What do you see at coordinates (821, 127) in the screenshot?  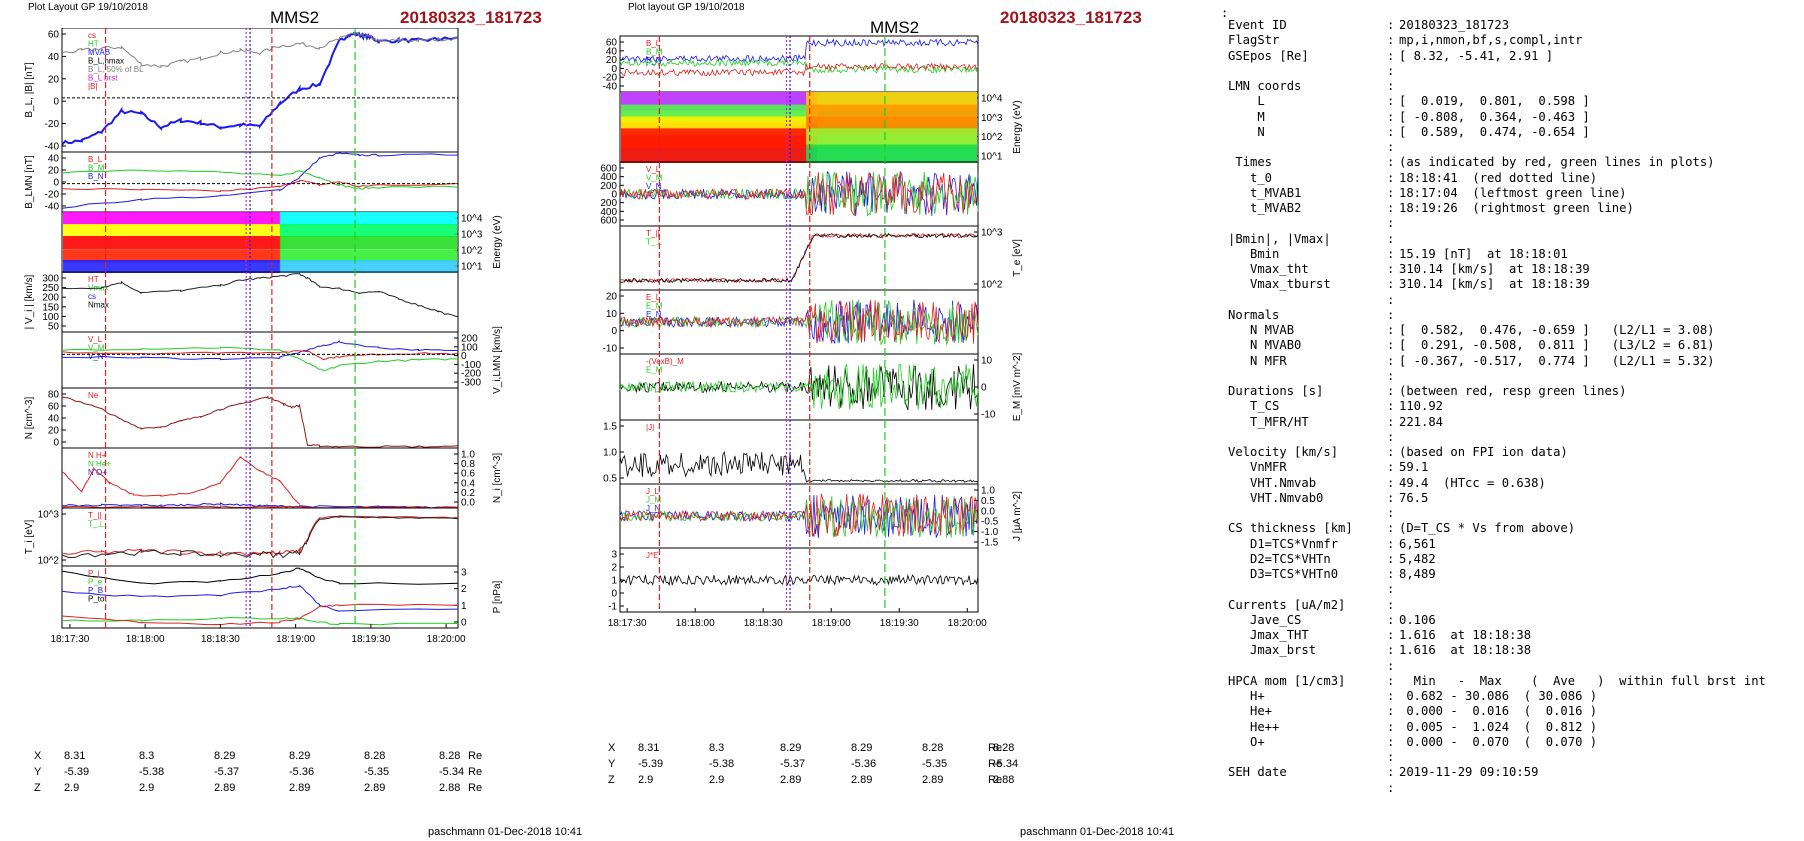 I see `panel-2: Energy (eV) 10^4 10^3 10^2 10^1` at bounding box center [821, 127].